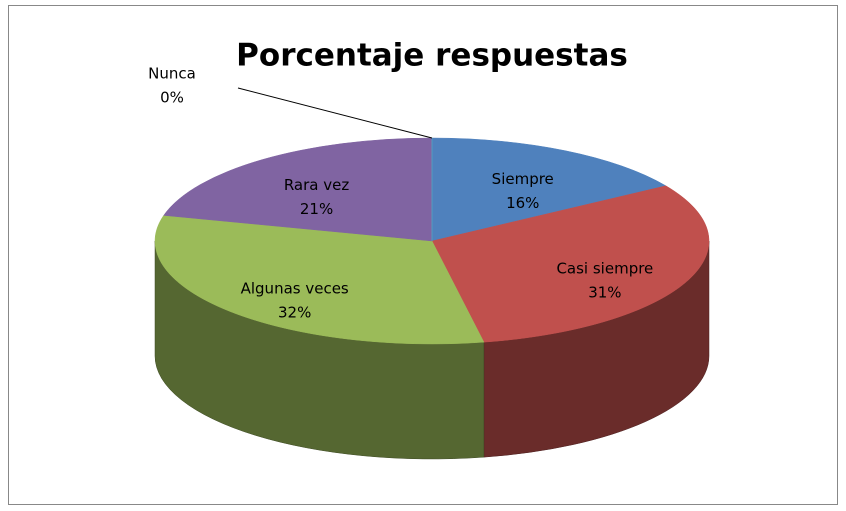  I want to click on slice-label: Casi siempre, so click(604, 268).